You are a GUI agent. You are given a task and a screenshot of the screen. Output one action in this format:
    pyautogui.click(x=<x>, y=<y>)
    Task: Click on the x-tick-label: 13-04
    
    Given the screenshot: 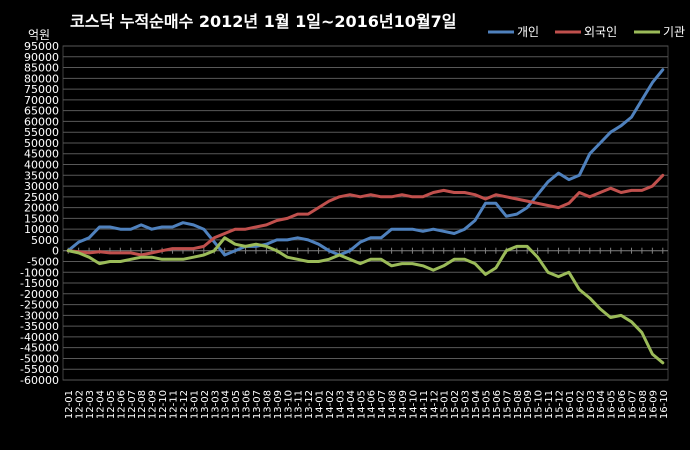 What is the action you would take?
    pyautogui.click(x=226, y=404)
    